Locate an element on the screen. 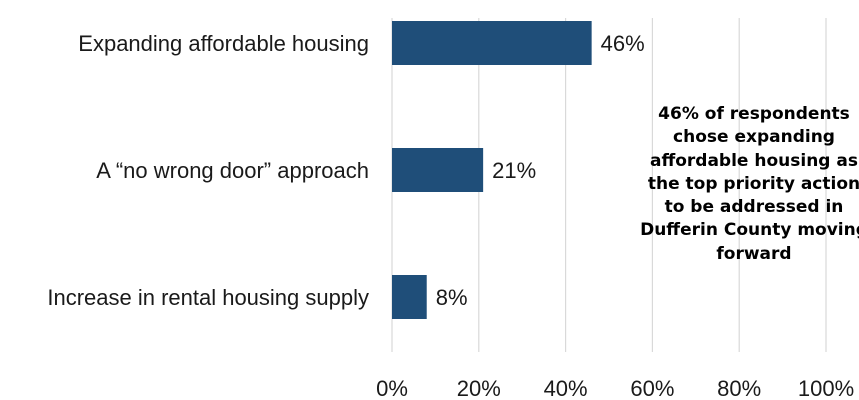  x-tick-label: 100% is located at coordinates (826, 388).